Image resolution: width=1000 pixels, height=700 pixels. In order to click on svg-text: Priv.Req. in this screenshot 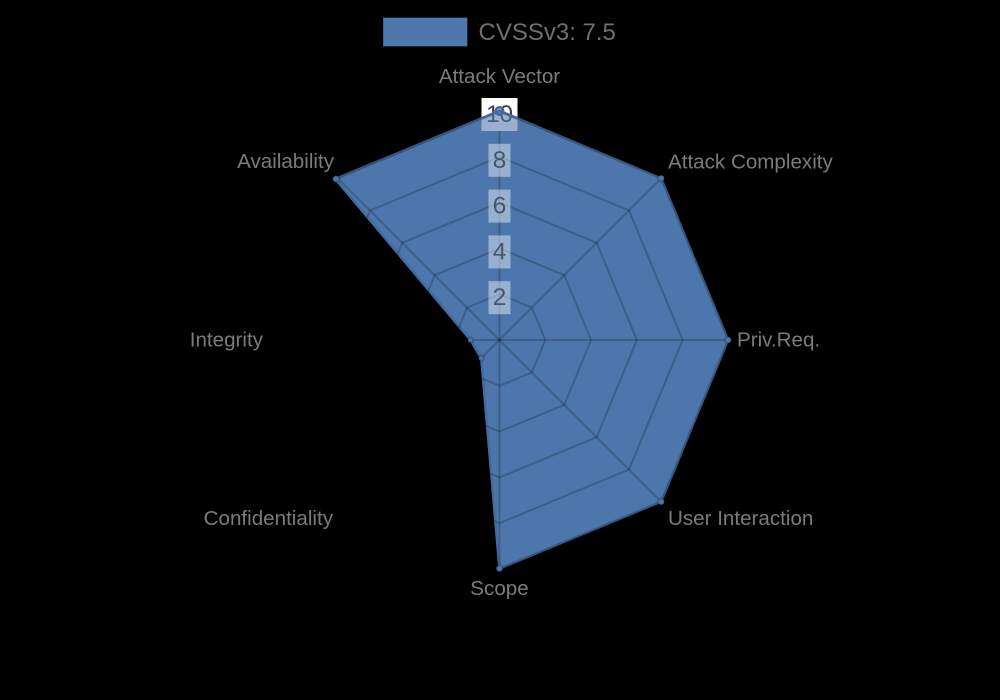, I will do `click(778, 339)`.